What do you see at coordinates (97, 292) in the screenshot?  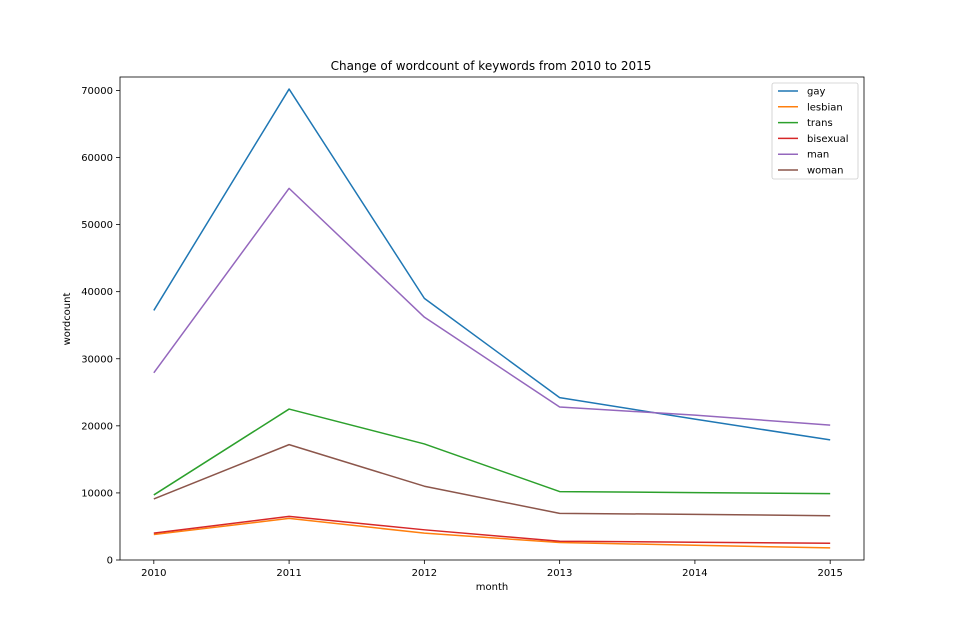 I see `y-tick-label: 40000` at bounding box center [97, 292].